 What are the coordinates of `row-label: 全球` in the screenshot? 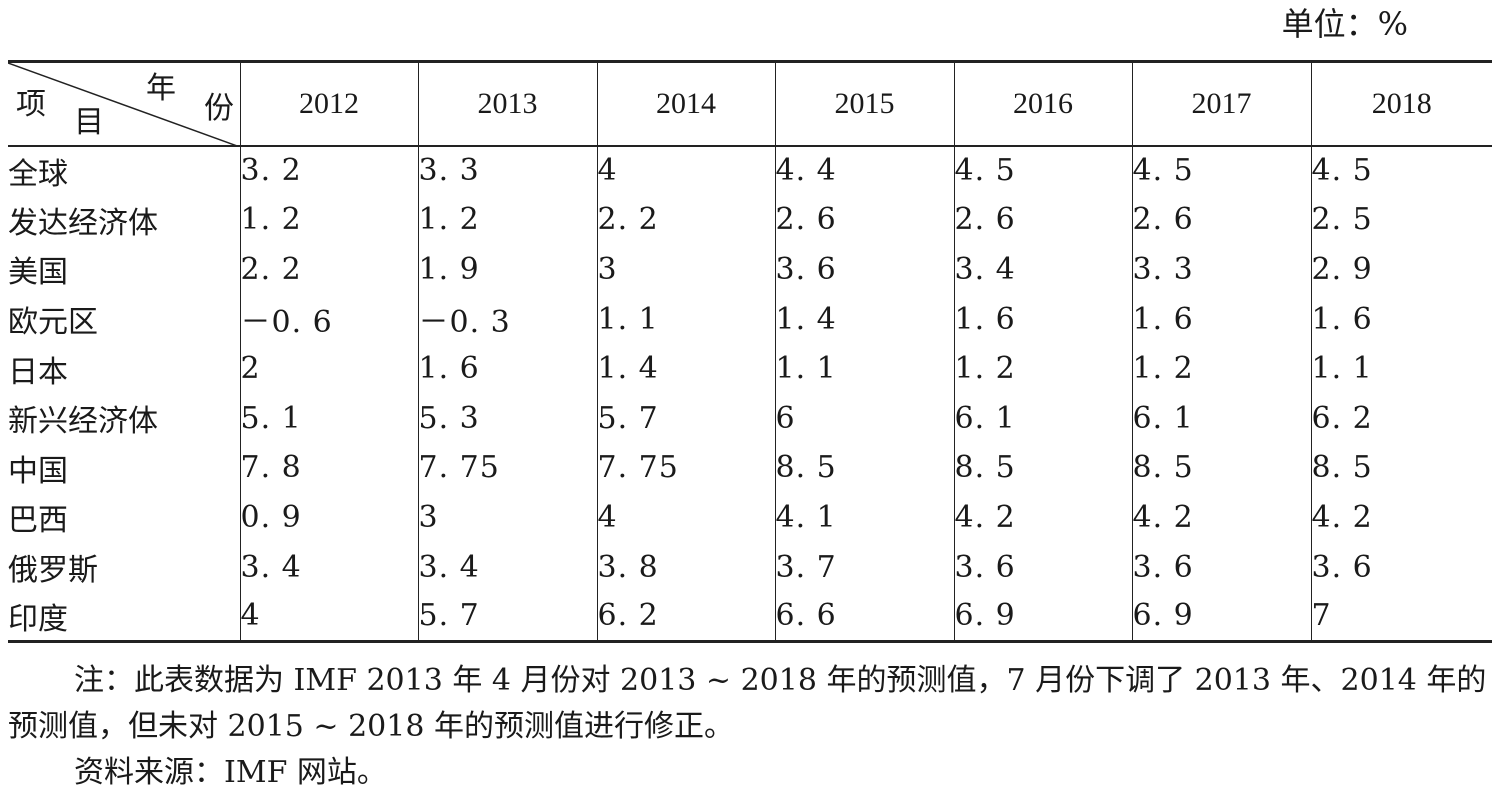 It's located at (38, 174).